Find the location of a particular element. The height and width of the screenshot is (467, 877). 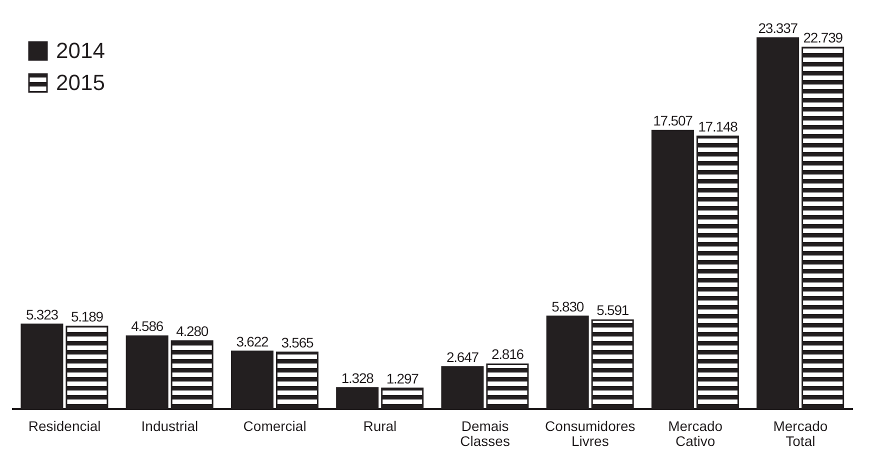

x-tick-label: Mercado Total is located at coordinates (800, 433).